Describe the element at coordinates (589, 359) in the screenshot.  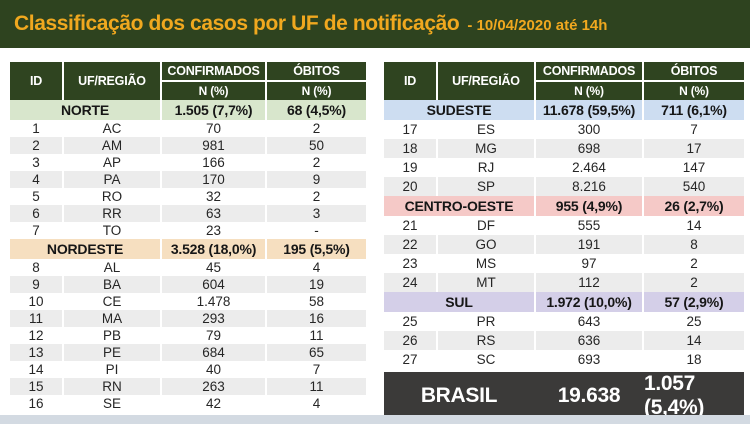
I see `cell-confirmados: 693` at that location.